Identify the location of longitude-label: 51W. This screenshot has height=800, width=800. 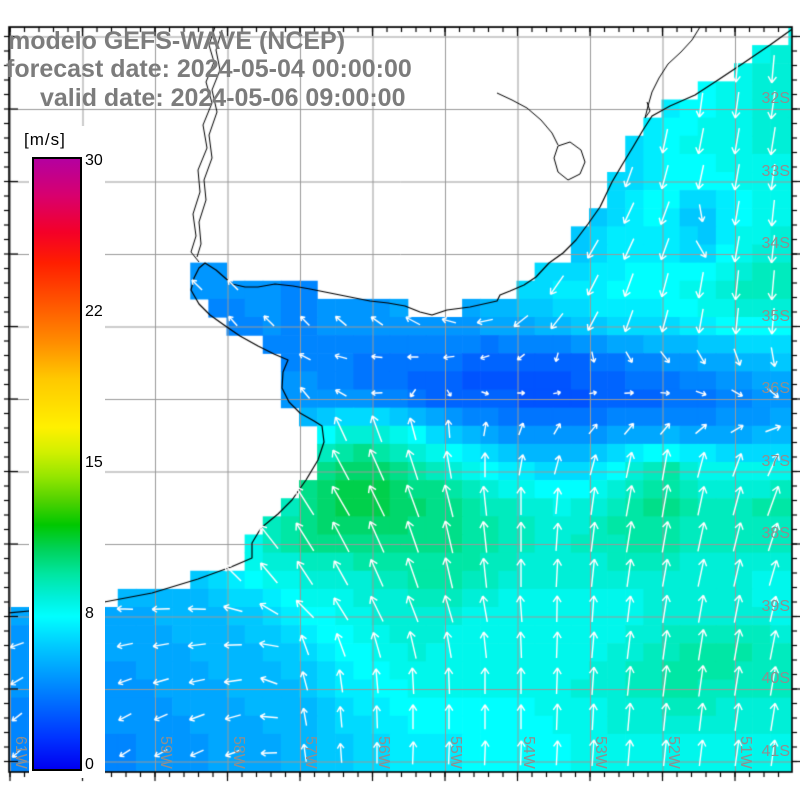
(745, 752).